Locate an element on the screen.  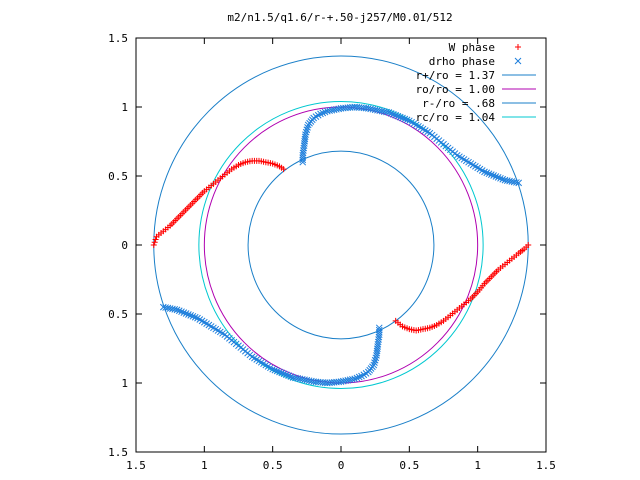
y-tick-label: 0 is located at coordinates (124, 245).